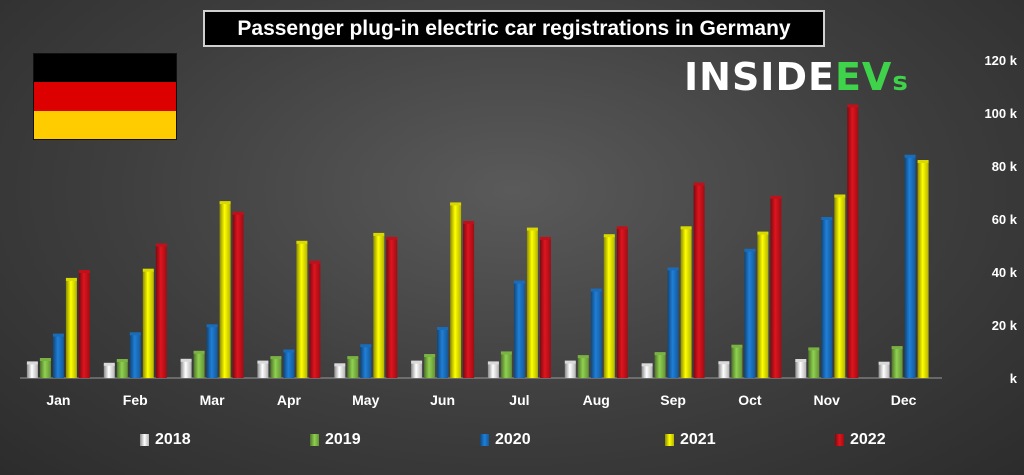 The image size is (1024, 475). What do you see at coordinates (910, 267) in the screenshot?
I see `bar-2020-dec` at bounding box center [910, 267].